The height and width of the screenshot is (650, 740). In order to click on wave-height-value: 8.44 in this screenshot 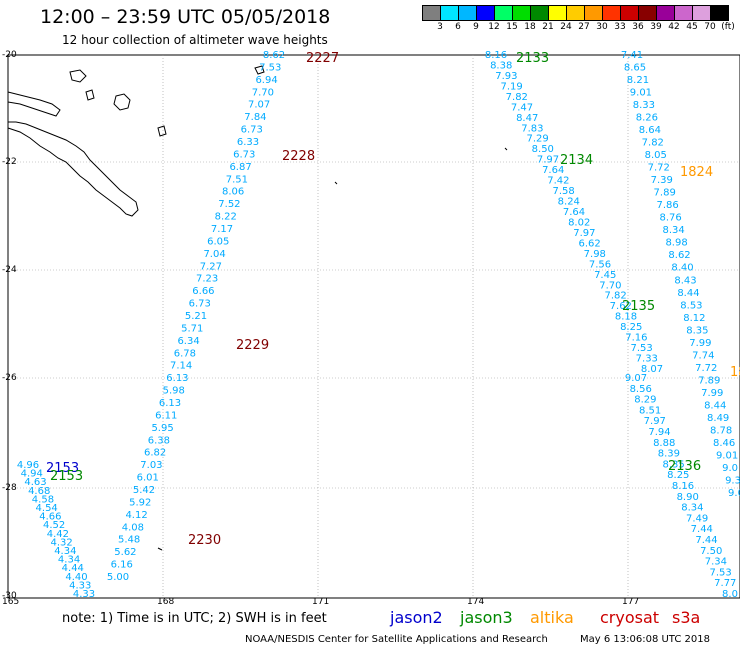, I will do `click(715, 405)`.